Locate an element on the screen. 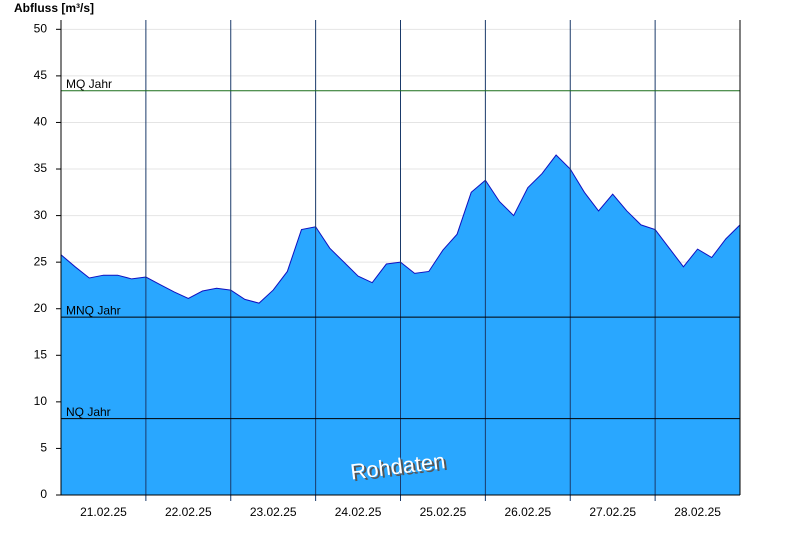 The height and width of the screenshot is (550, 800). y-tick-label: 45 is located at coordinates (41, 75).